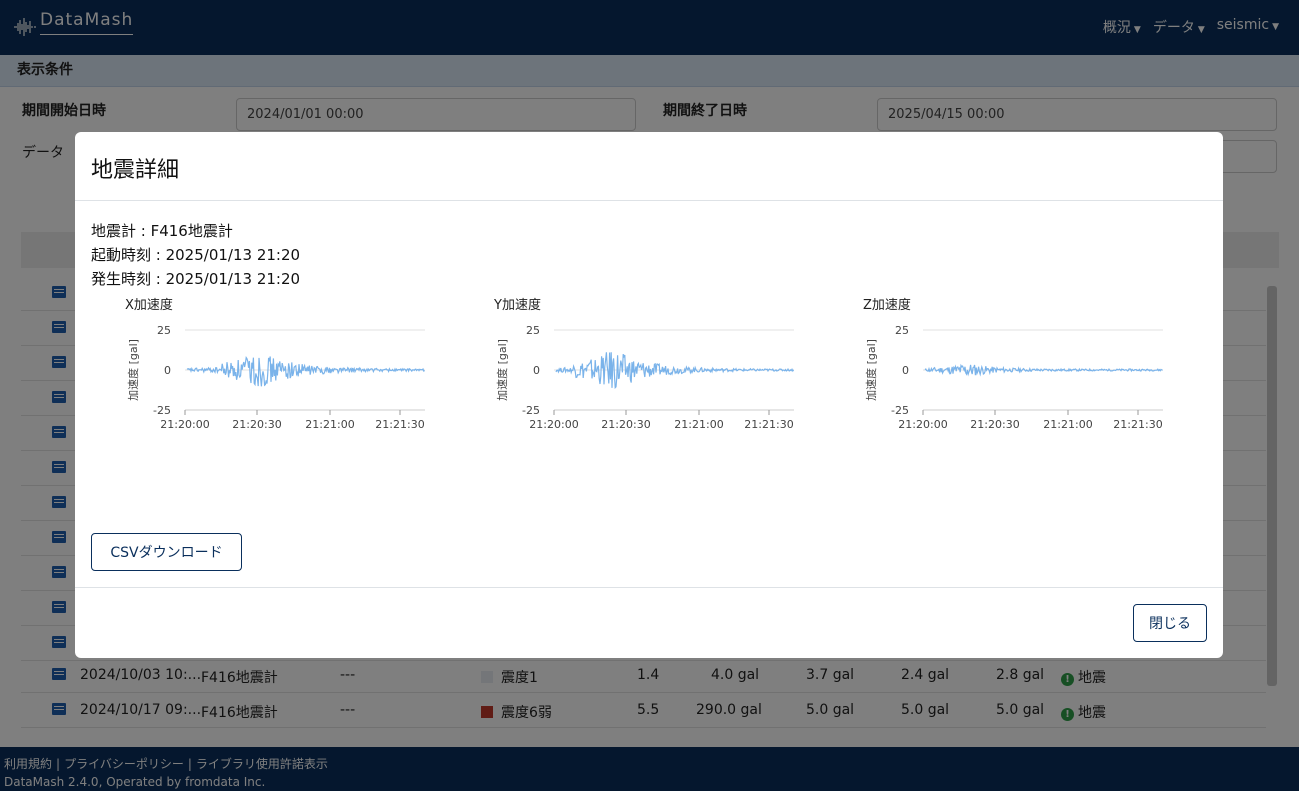 This screenshot has height=791, width=1299. Describe the element at coordinates (162, 231) in the screenshot. I see `seismometer-info: 地震計 : F416地震計` at that location.